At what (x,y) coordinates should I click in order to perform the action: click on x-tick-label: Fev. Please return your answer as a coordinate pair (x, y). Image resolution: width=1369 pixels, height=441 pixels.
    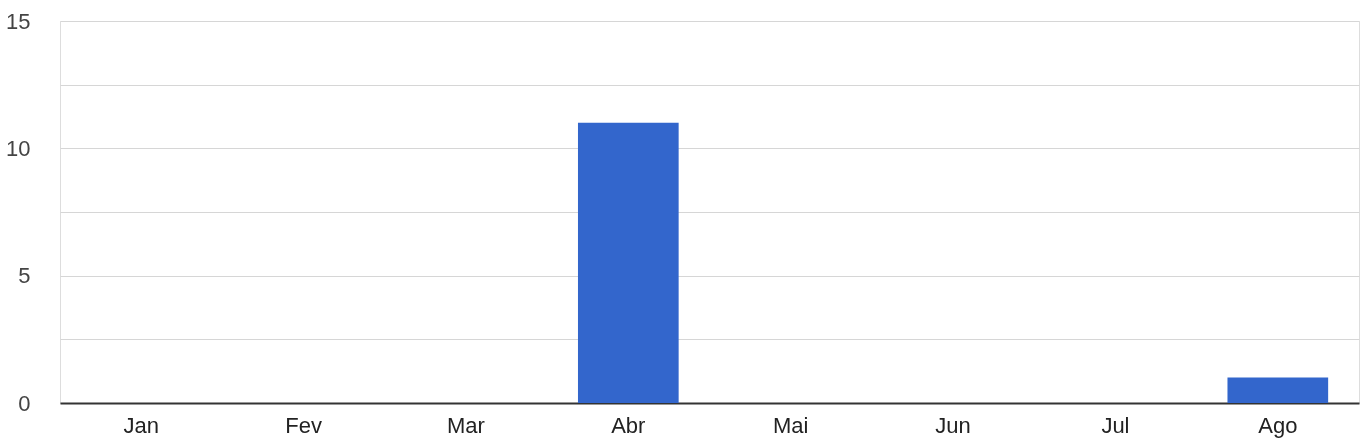
    Looking at the image, I should click on (303, 425).